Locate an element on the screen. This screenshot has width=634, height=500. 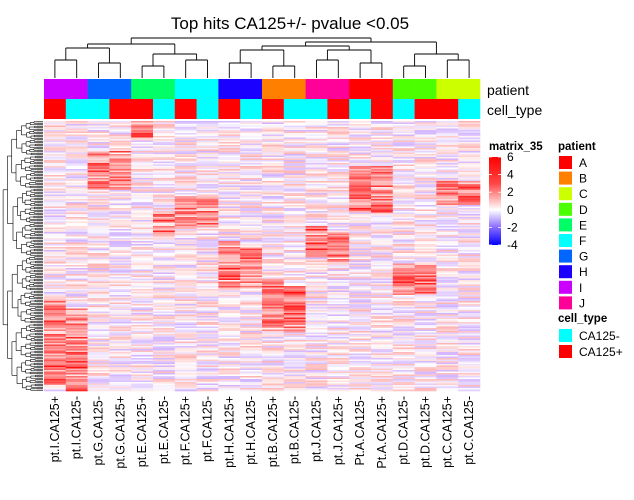
patient-legend-label: E is located at coordinates (583, 225).